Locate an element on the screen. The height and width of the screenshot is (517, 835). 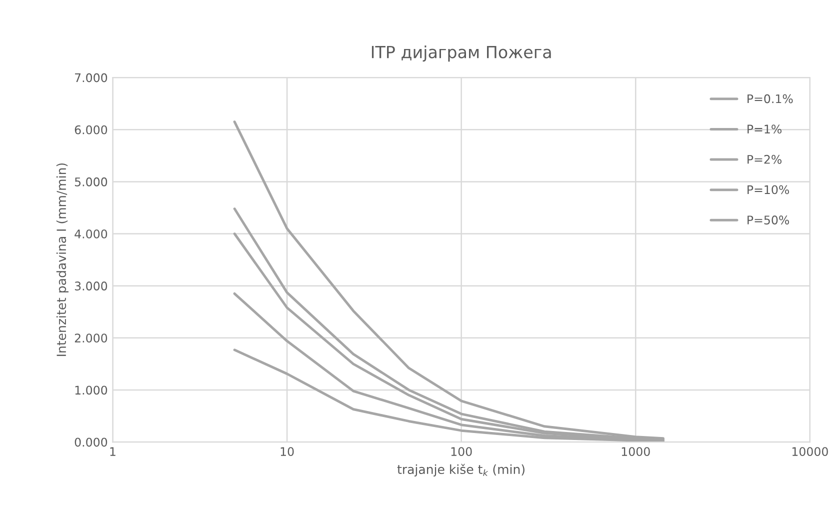
x-tick-label: 10 is located at coordinates (287, 451).